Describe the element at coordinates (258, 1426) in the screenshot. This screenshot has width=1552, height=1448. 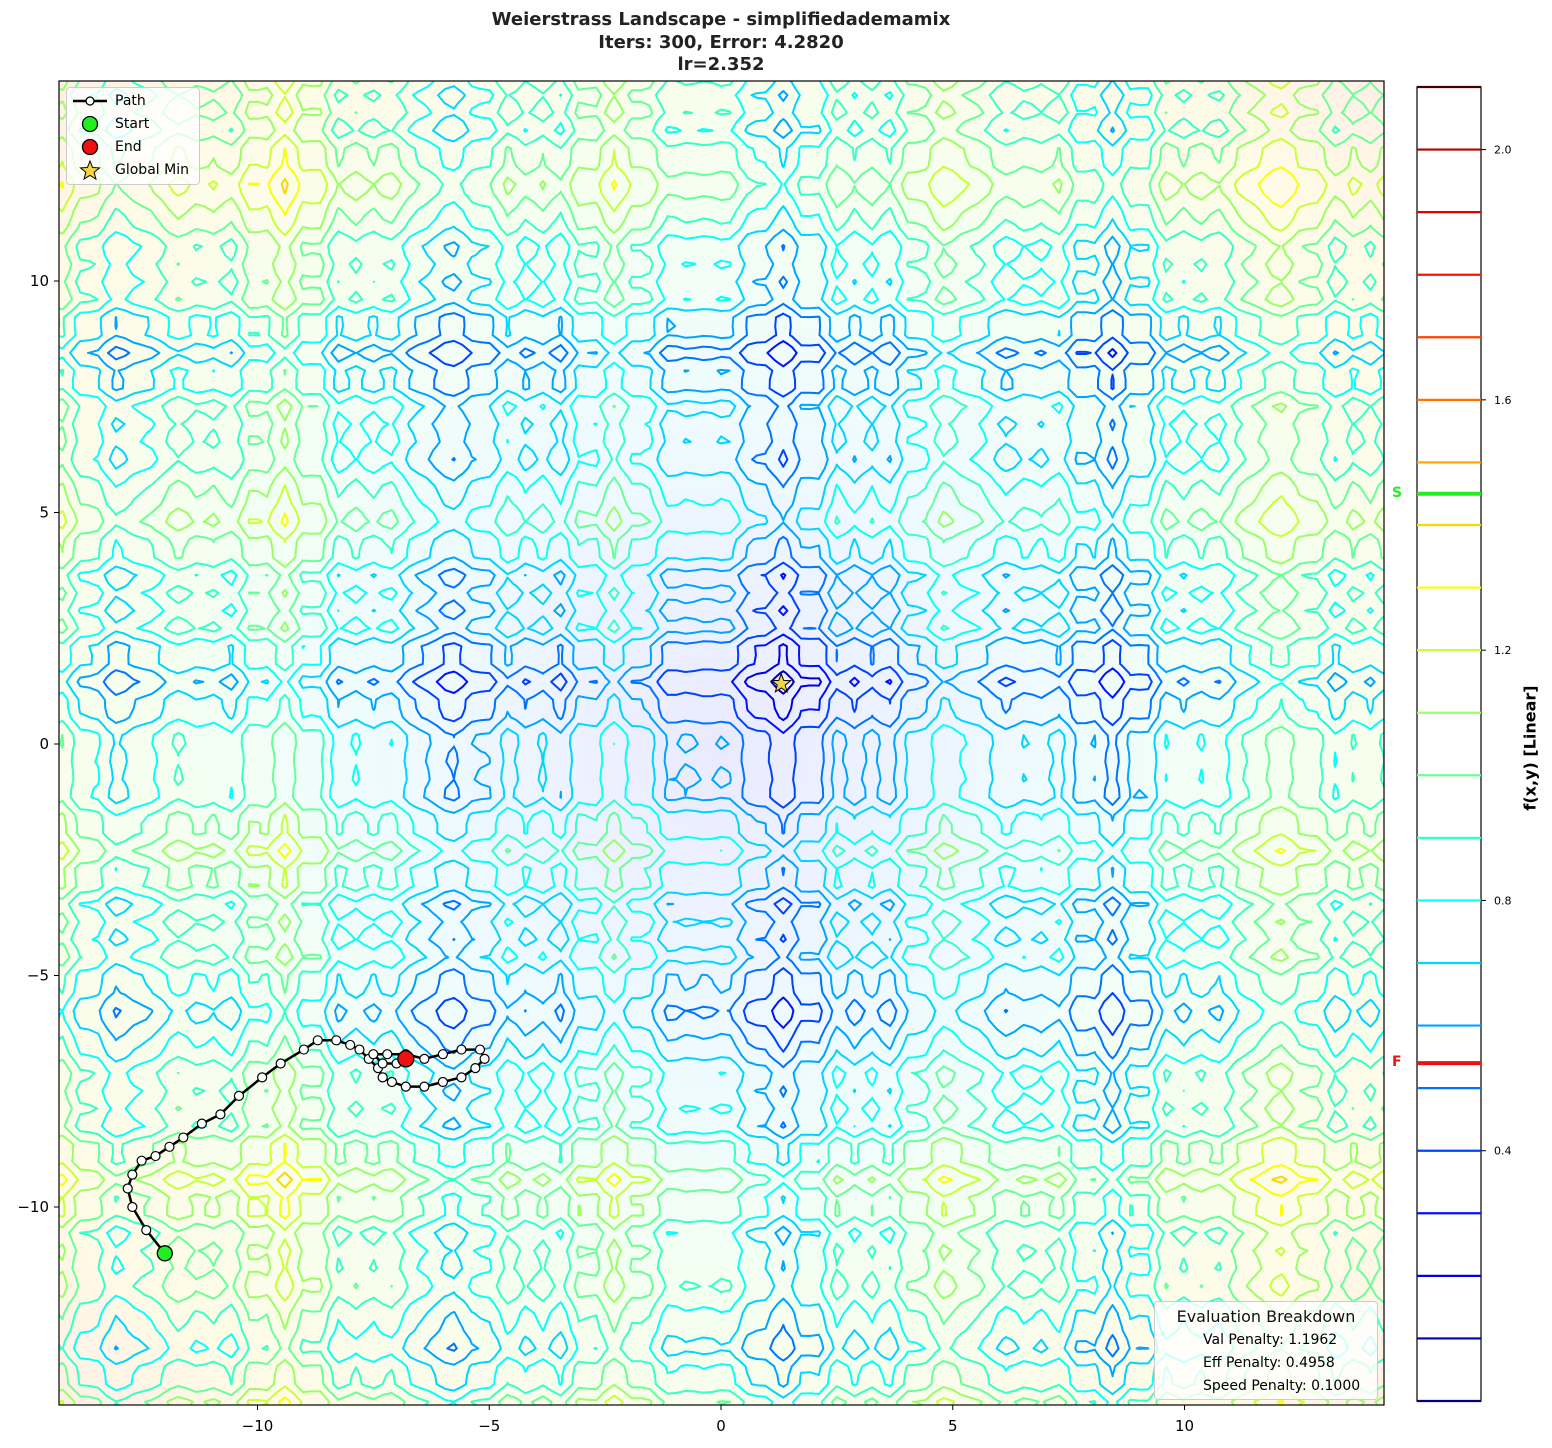
I see `x-tick-label: −10` at that location.